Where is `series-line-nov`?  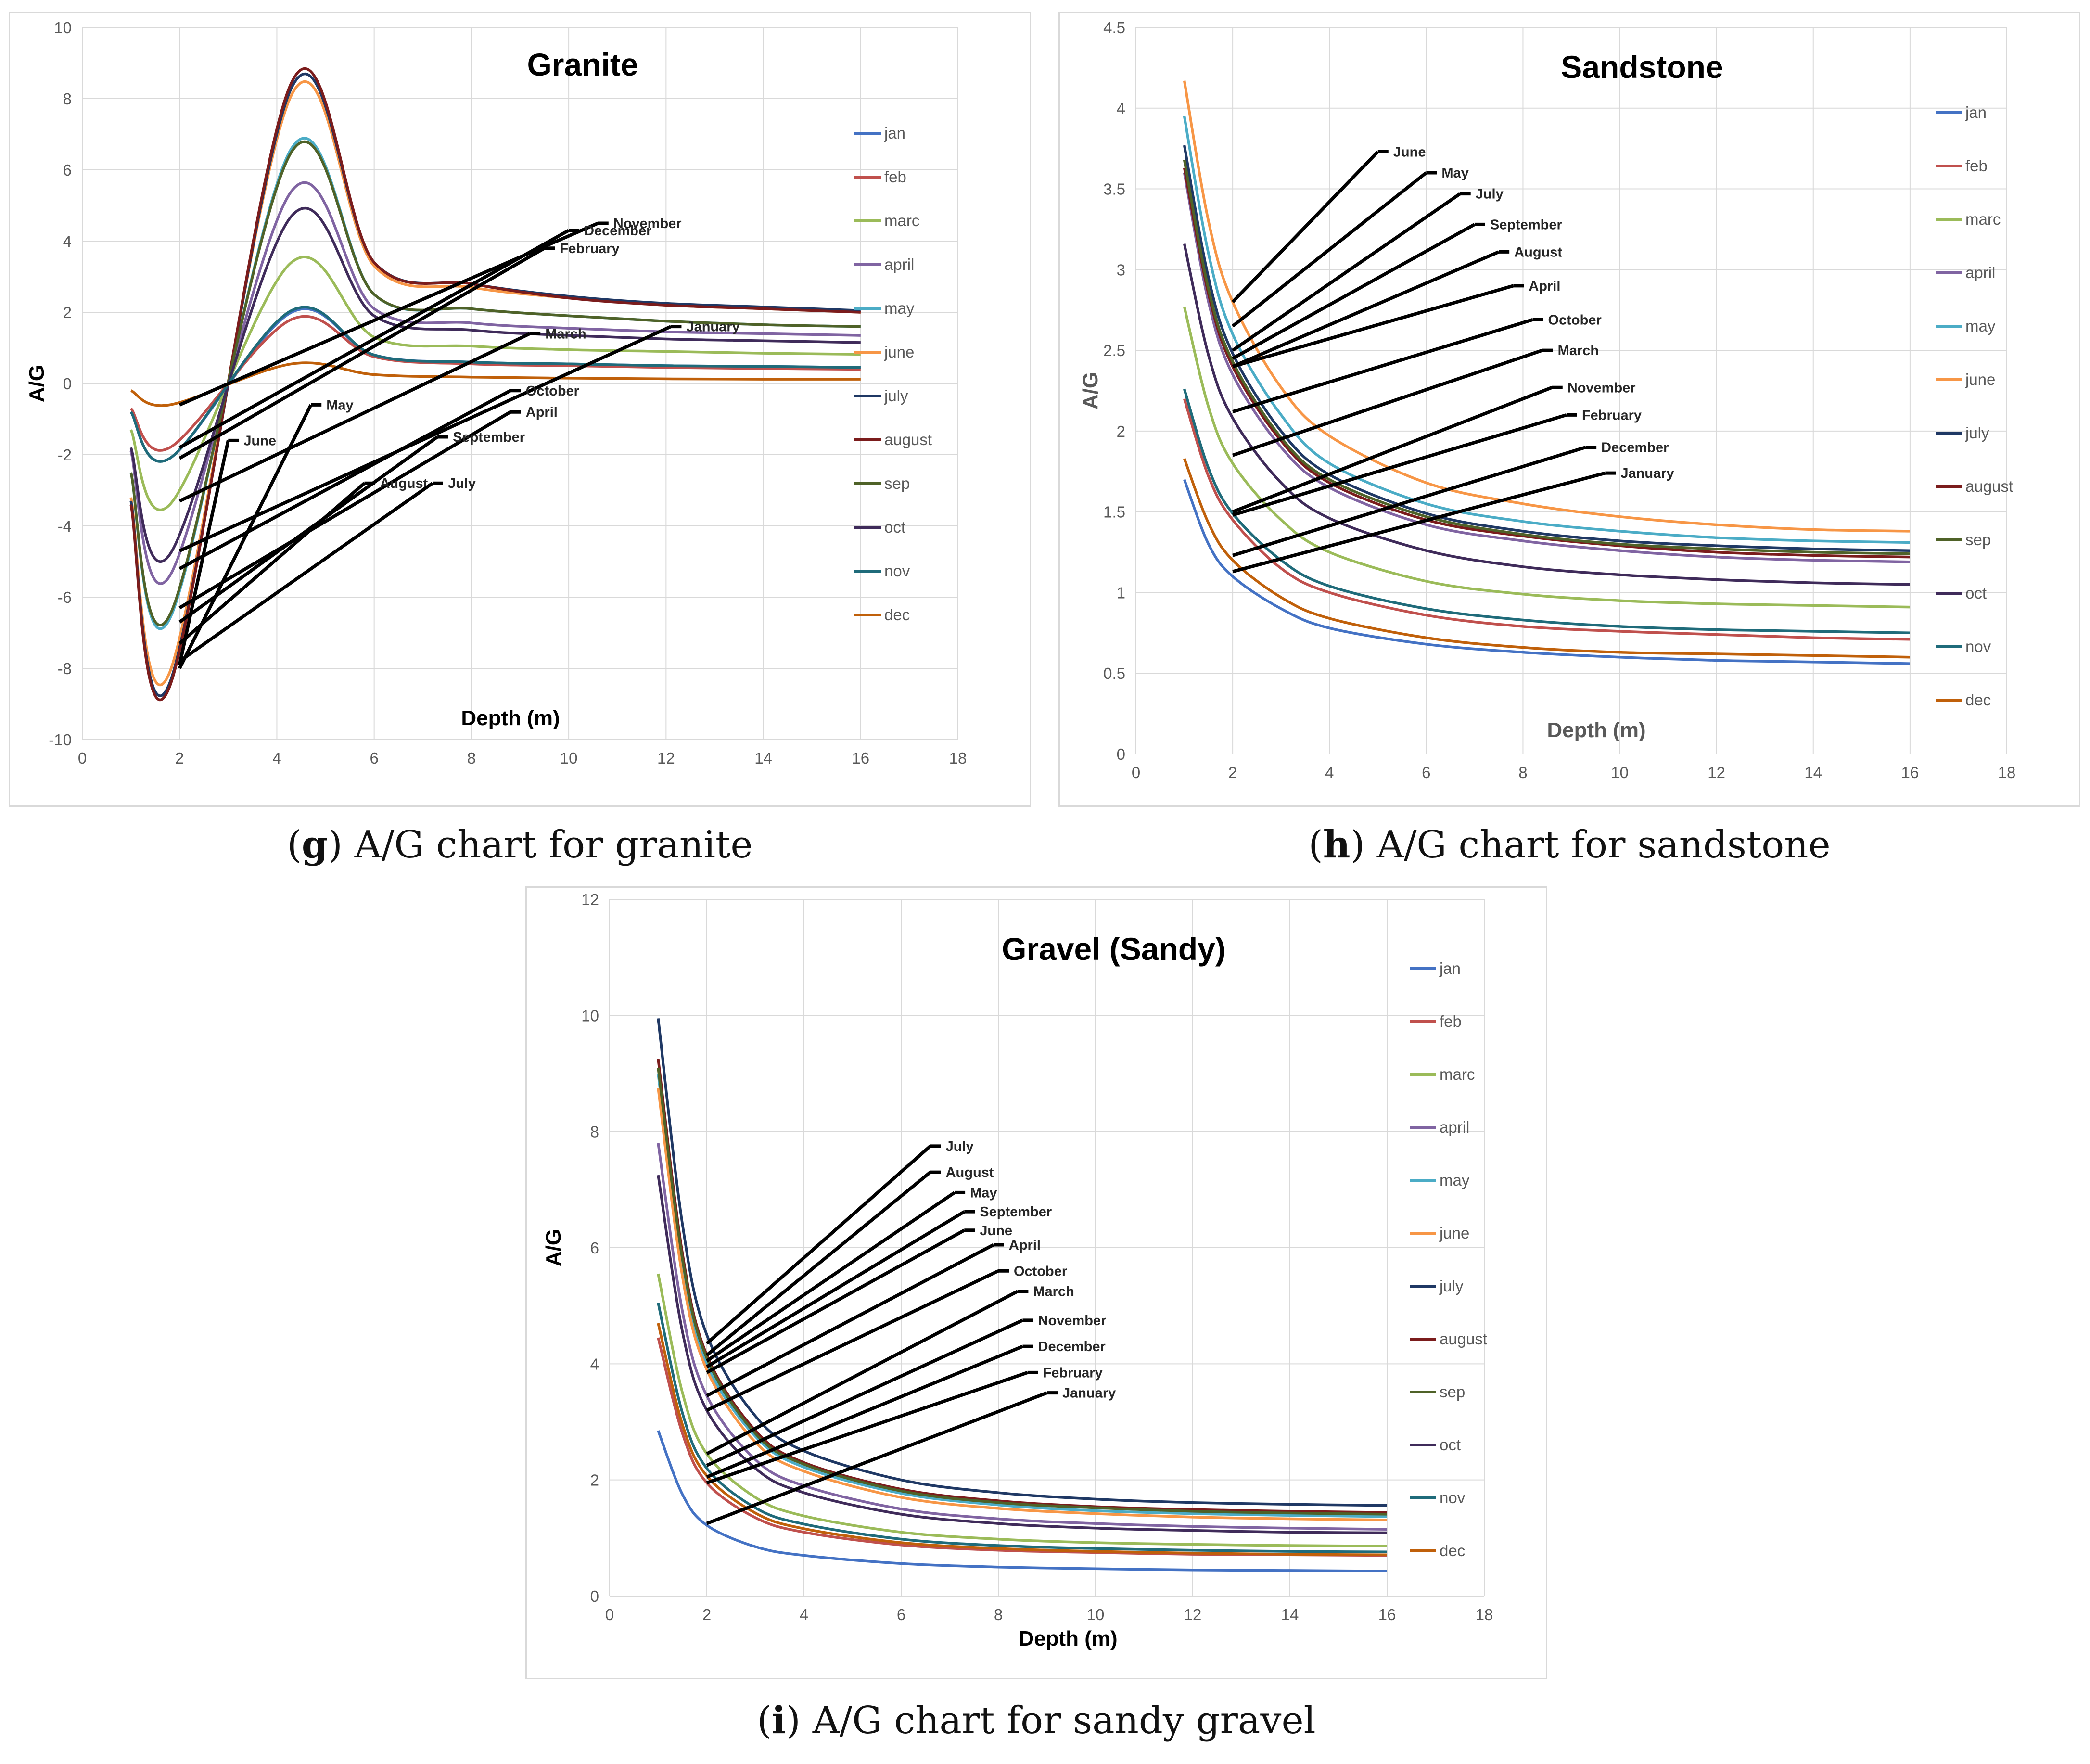 series-line-nov is located at coordinates (1022, 1428).